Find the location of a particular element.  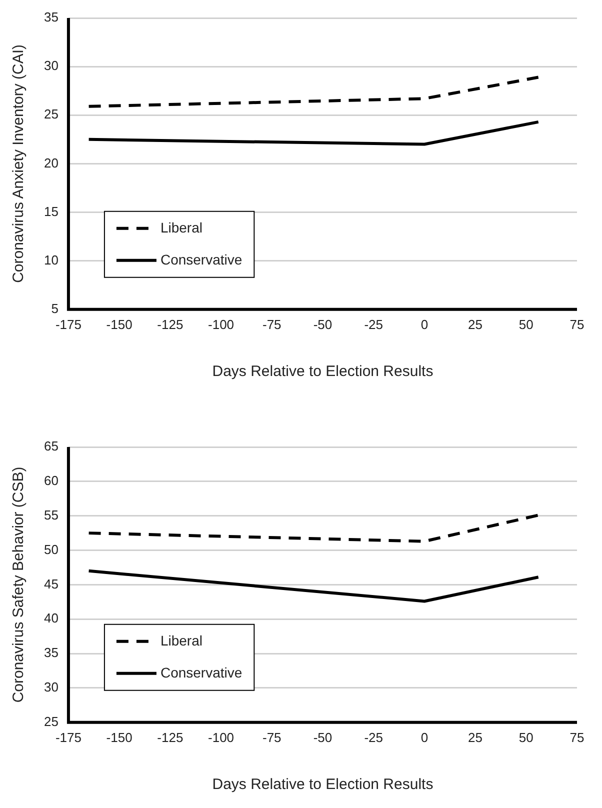

y-axis-title: Coronavirus Anxiety Inventory (CAI) is located at coordinates (19, 163).